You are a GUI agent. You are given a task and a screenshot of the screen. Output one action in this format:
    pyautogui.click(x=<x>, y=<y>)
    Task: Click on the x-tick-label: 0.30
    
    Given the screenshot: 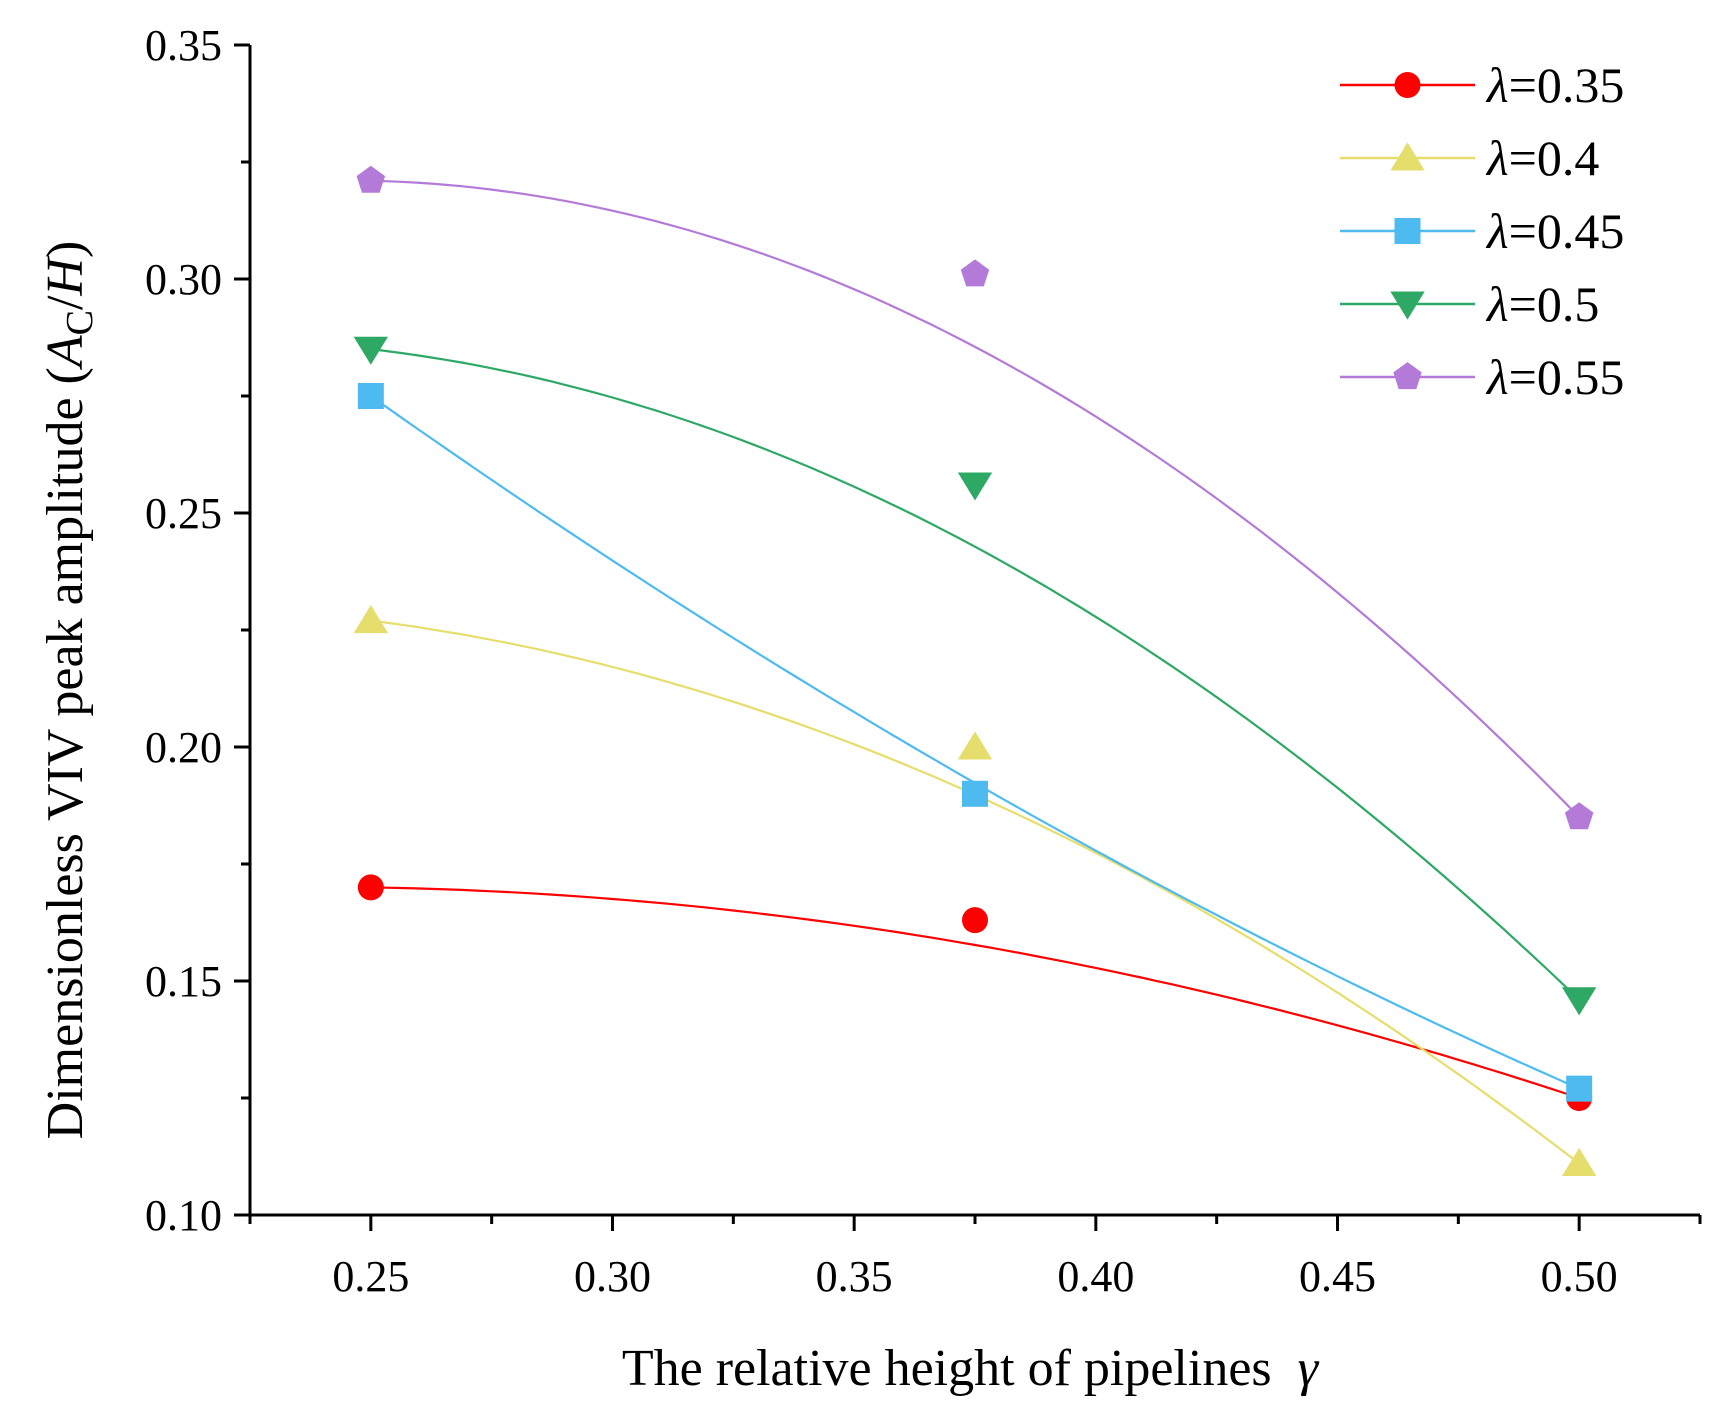 What is the action you would take?
    pyautogui.click(x=612, y=1276)
    